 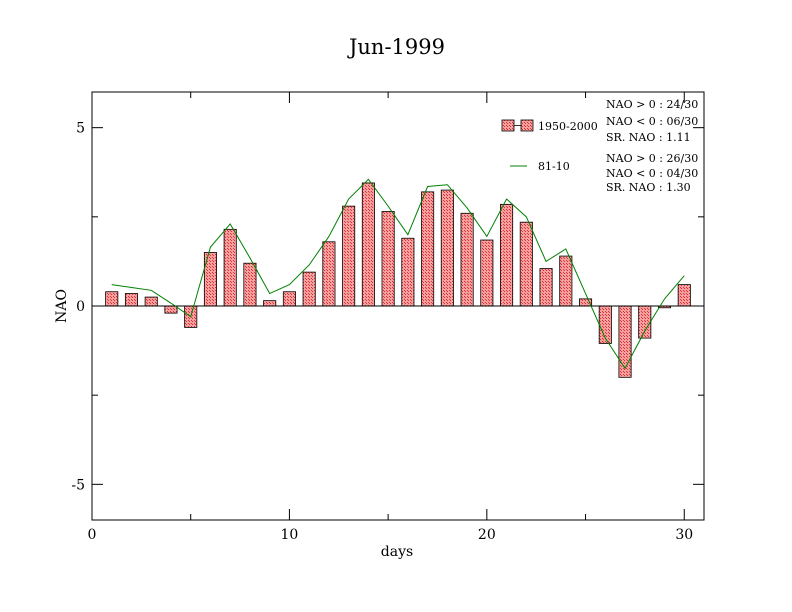 I want to click on legend-label-81-10: 81-10, so click(x=554, y=166).